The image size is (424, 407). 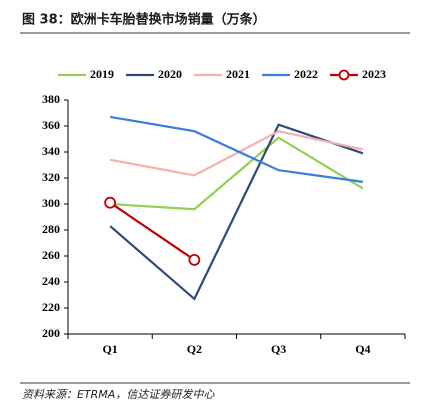 What do you see at coordinates (51, 125) in the screenshot?
I see `y-tick-label: 360` at bounding box center [51, 125].